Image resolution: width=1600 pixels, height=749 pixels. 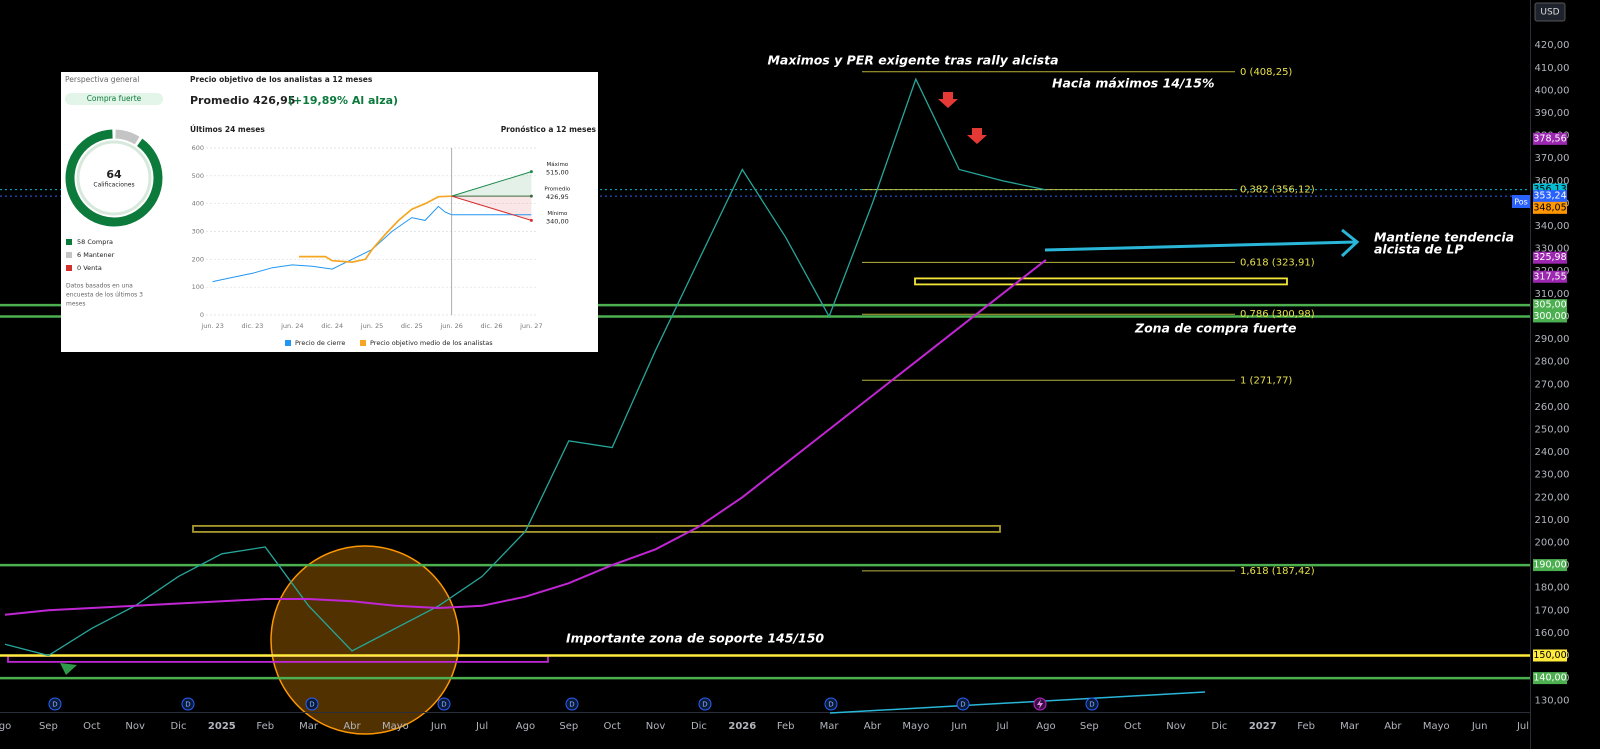 I want to click on y-tick-label: 210,00, so click(x=1552, y=520).